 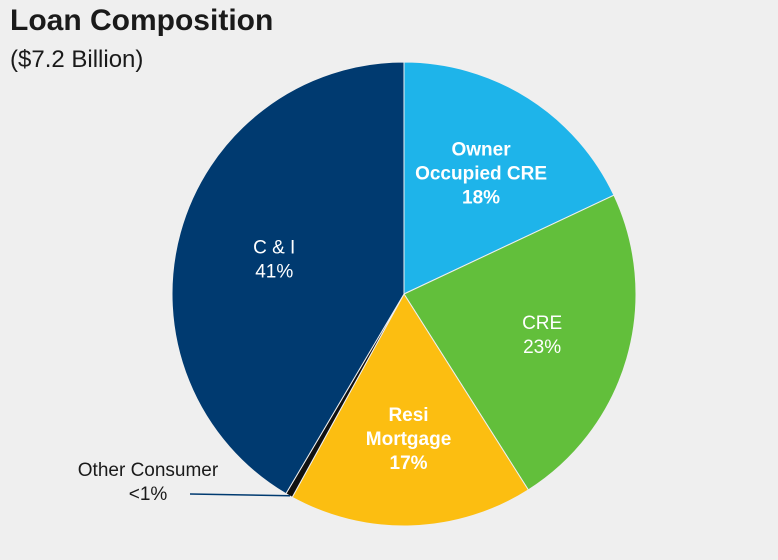 I want to click on slice-name-2: Mortgage, so click(x=409, y=439).